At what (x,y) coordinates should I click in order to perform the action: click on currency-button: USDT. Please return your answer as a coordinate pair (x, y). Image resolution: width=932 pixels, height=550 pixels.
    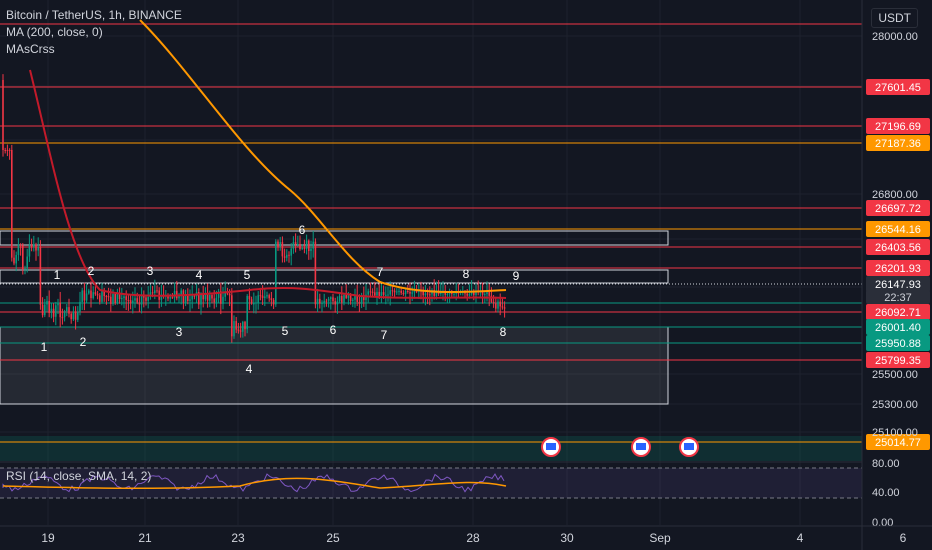
    Looking at the image, I should click on (894, 18).